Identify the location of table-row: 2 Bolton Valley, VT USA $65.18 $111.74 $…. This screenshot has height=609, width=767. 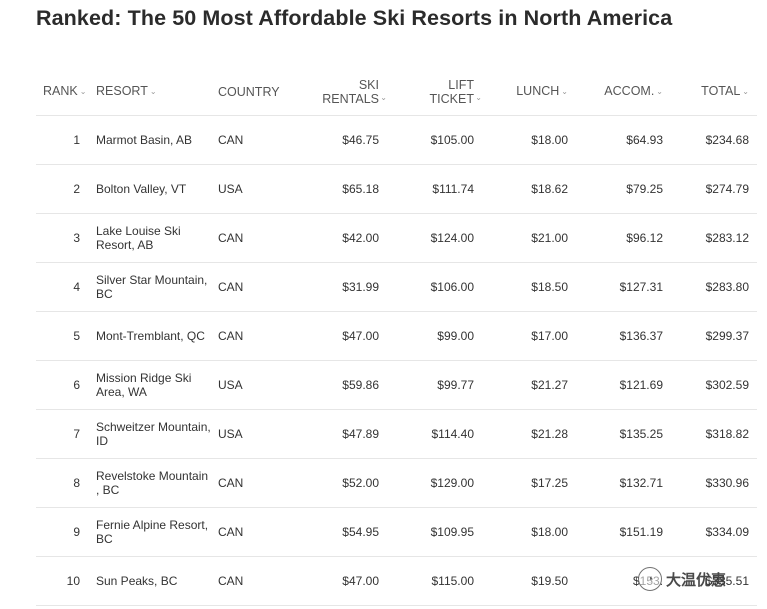
(396, 189).